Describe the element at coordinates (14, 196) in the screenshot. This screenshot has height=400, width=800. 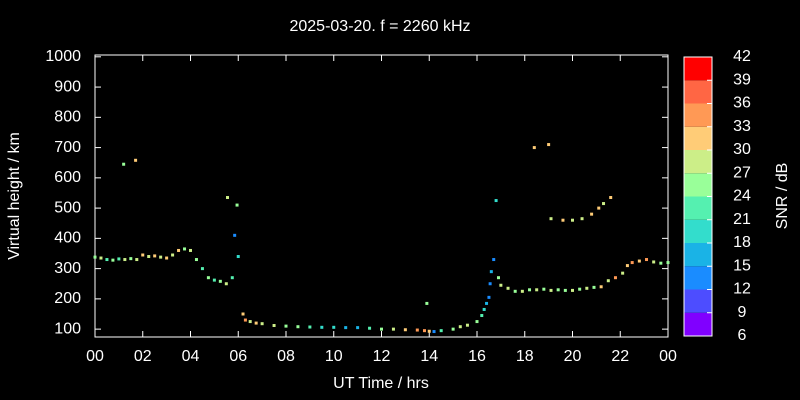
I see `y-axis-label: Virtual height / km` at that location.